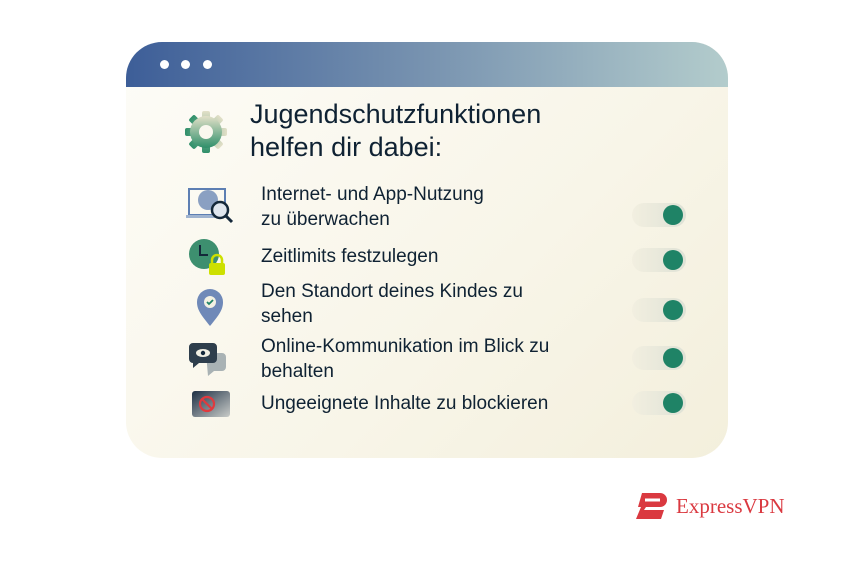  Describe the element at coordinates (210, 206) in the screenshot. I see `monitor-search-icon` at that location.